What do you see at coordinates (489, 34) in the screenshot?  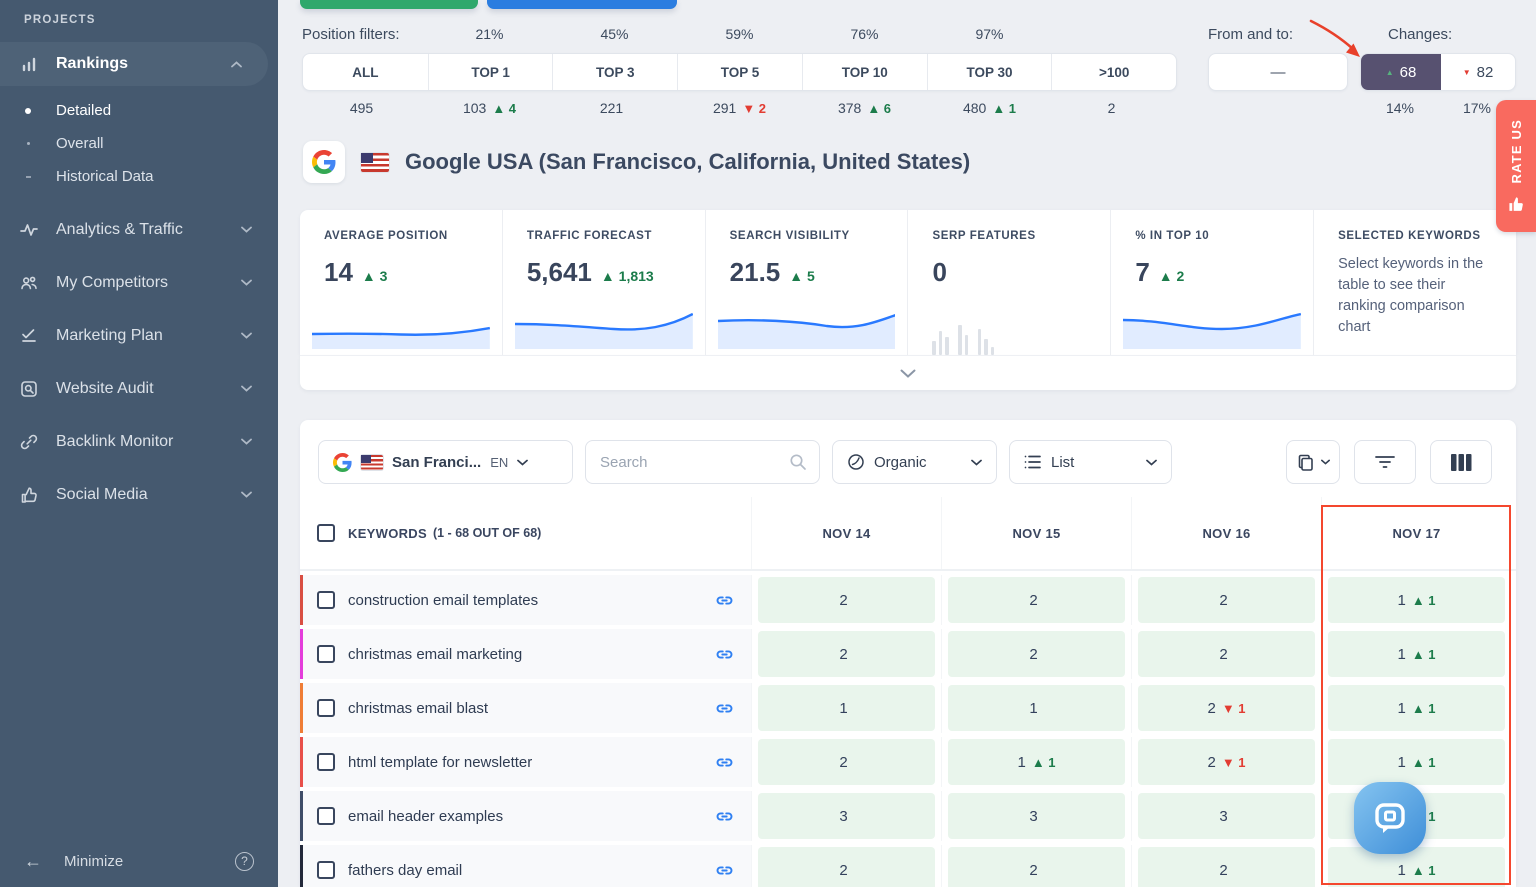 I see `percent-label: 21%` at bounding box center [489, 34].